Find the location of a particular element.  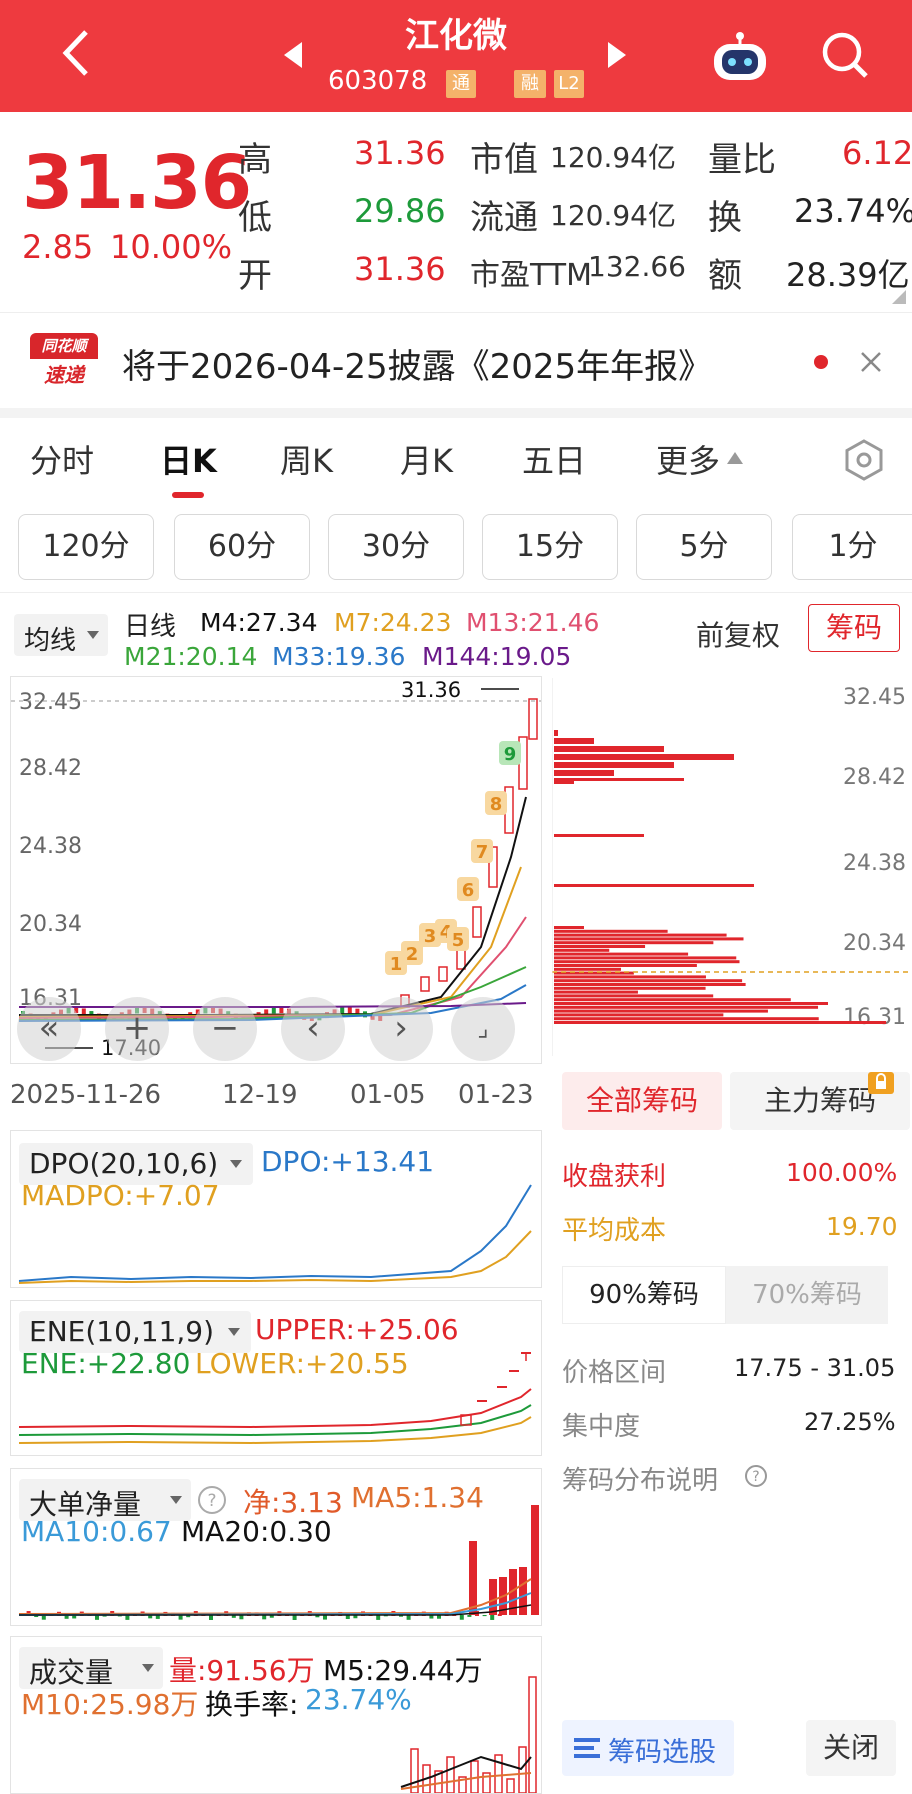

ma4-line is located at coordinates (273, 906).